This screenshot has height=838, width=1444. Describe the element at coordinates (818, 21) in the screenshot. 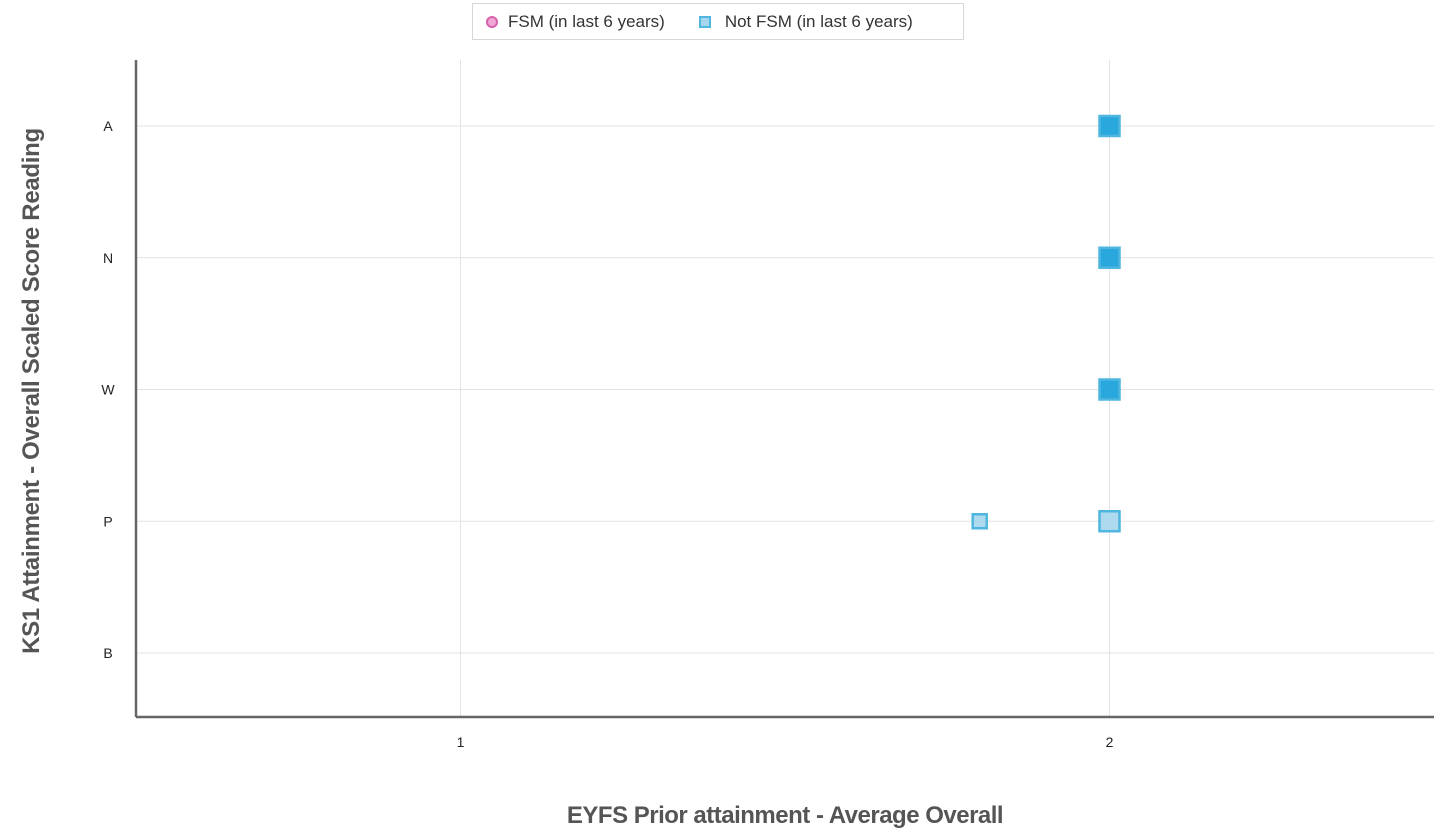

I see `legend-label-not-fsm: Not FSM (in last 6 years)` at that location.